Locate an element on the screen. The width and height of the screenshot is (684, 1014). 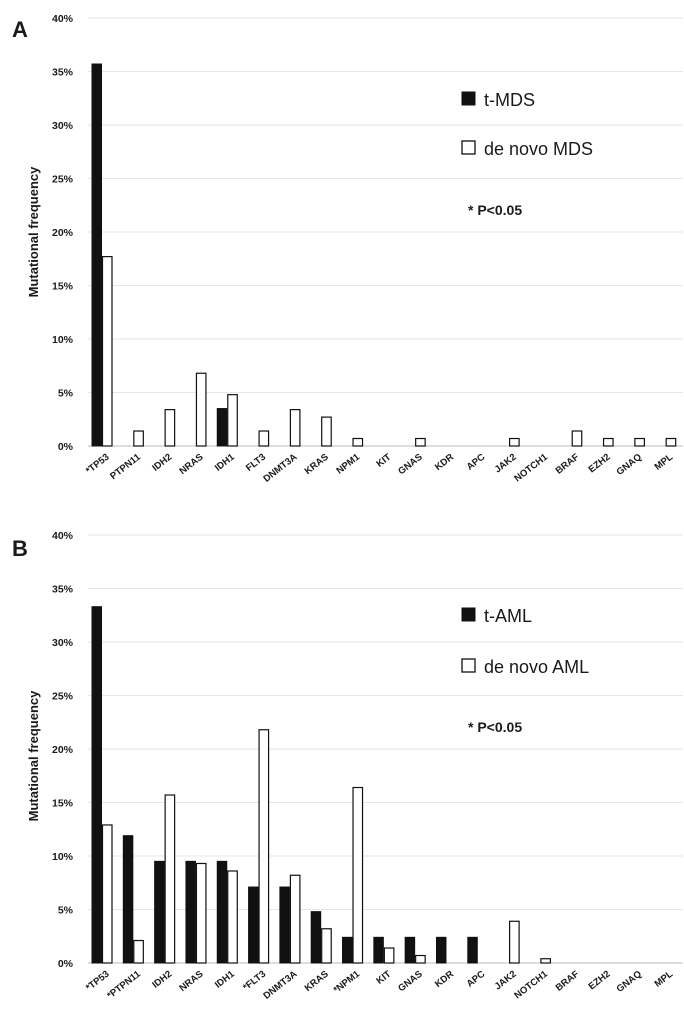
bar-solid-idh2 is located at coordinates (159, 912).